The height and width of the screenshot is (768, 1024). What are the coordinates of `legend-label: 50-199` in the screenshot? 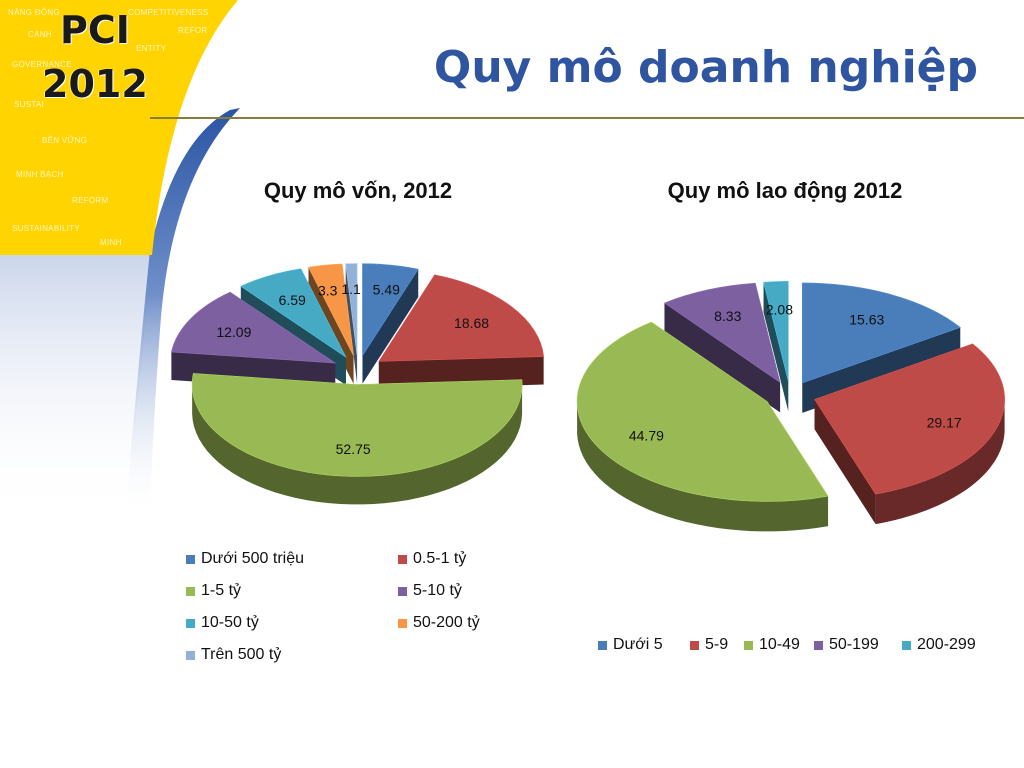 It's located at (854, 644).